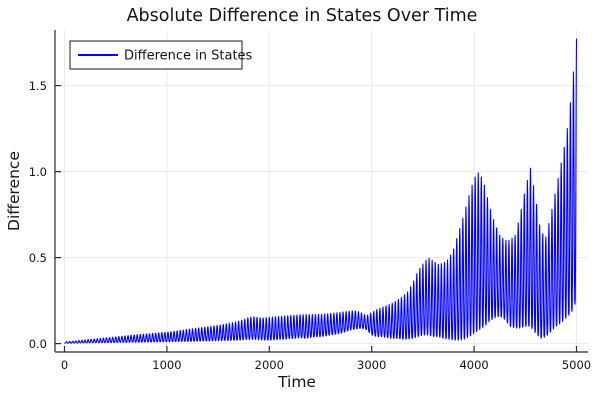  Describe the element at coordinates (38, 258) in the screenshot. I see `y-tick-label-0.5: 0.5` at that location.